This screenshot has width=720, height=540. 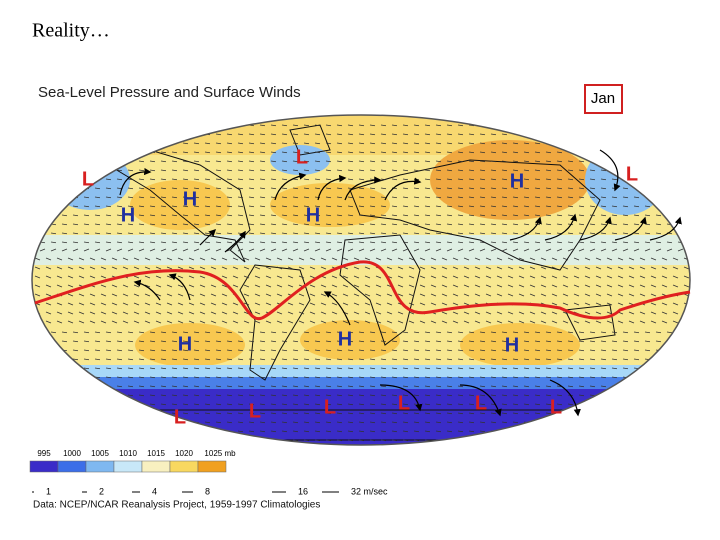 I want to click on pressure-label: 1015, so click(x=156, y=453).